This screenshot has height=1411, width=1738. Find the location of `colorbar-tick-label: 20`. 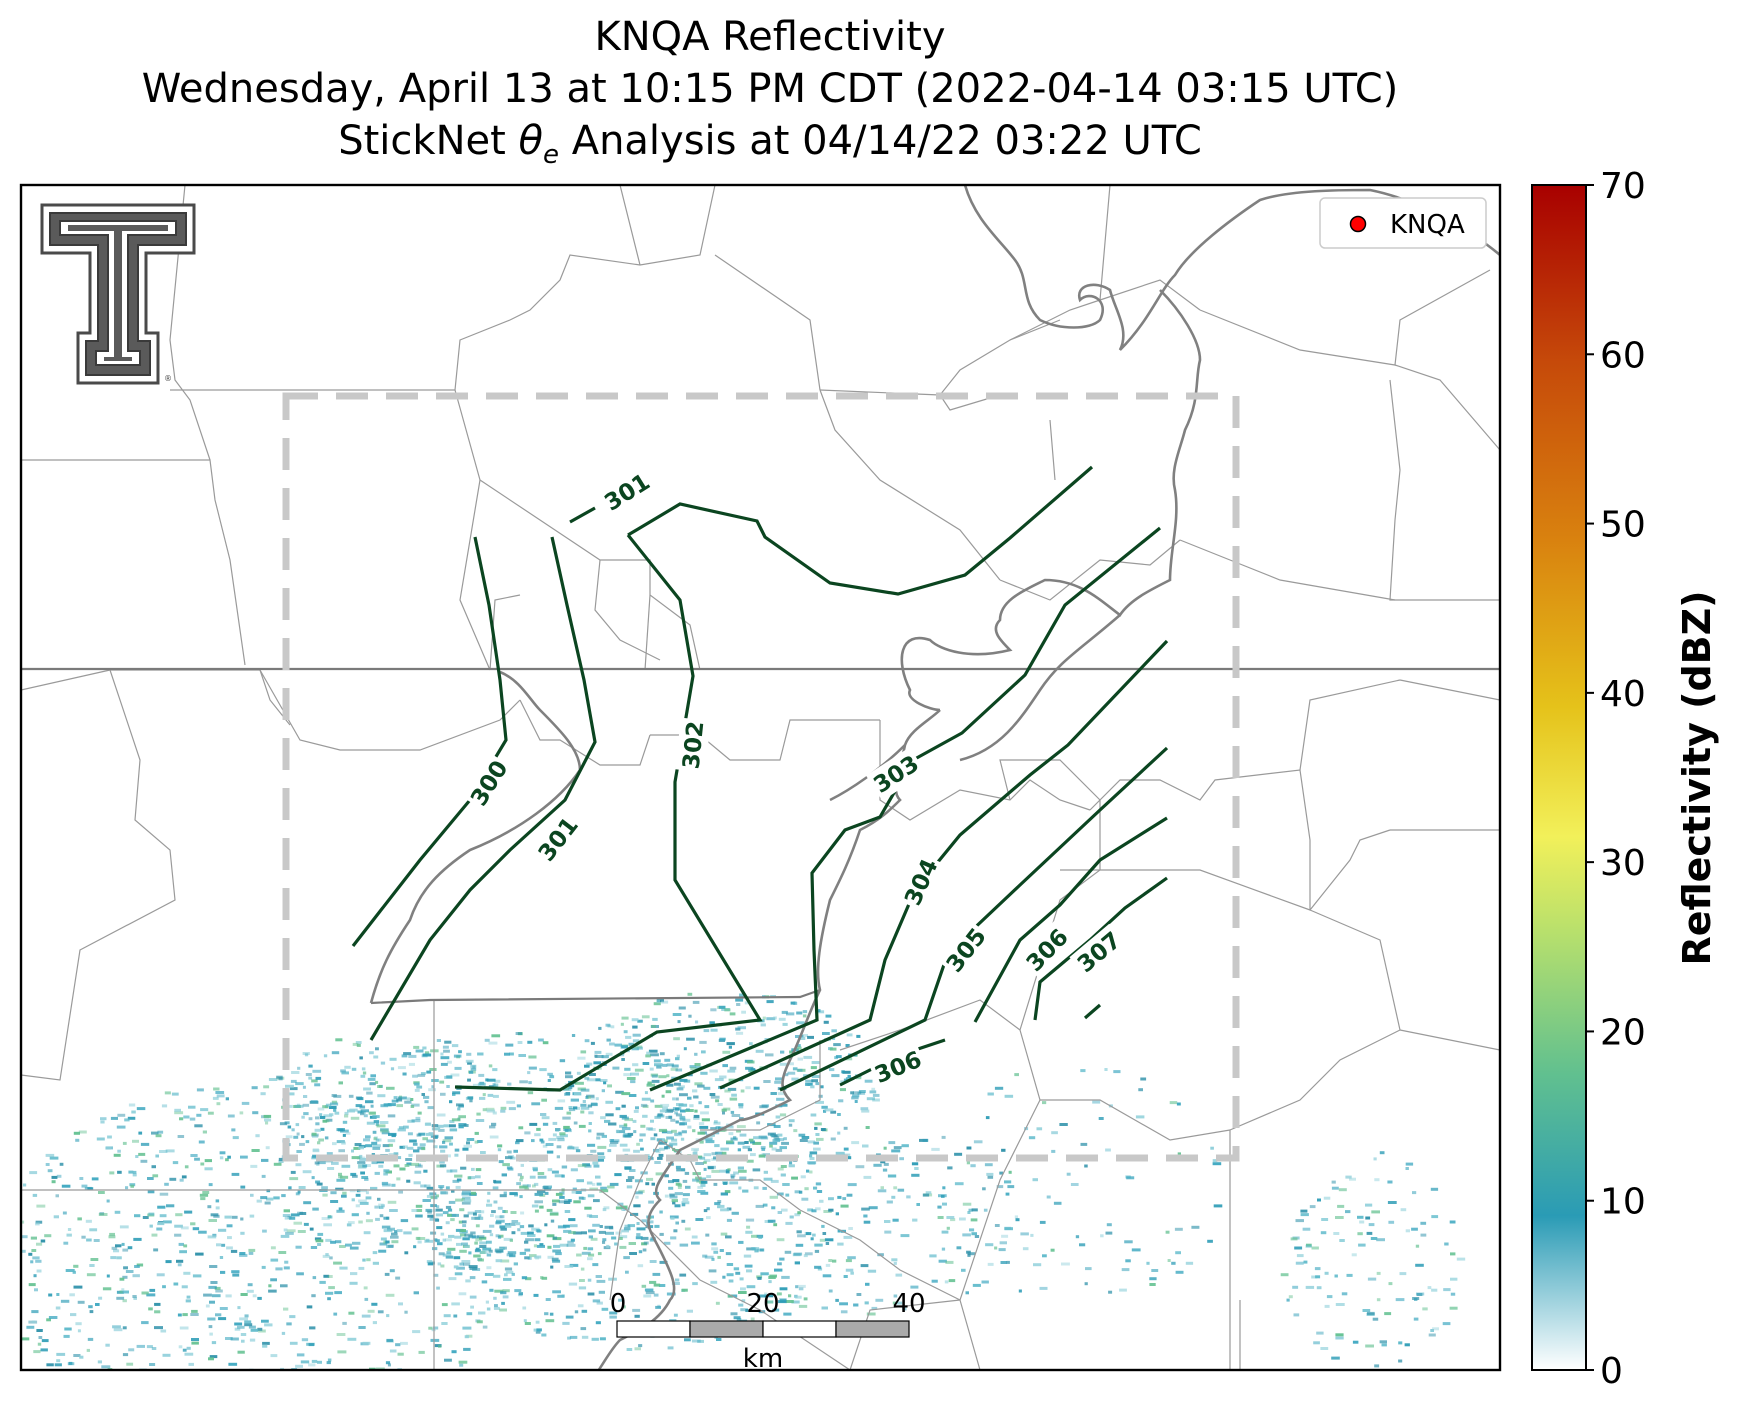

colorbar-tick-label: 20 is located at coordinates (1623, 1032).